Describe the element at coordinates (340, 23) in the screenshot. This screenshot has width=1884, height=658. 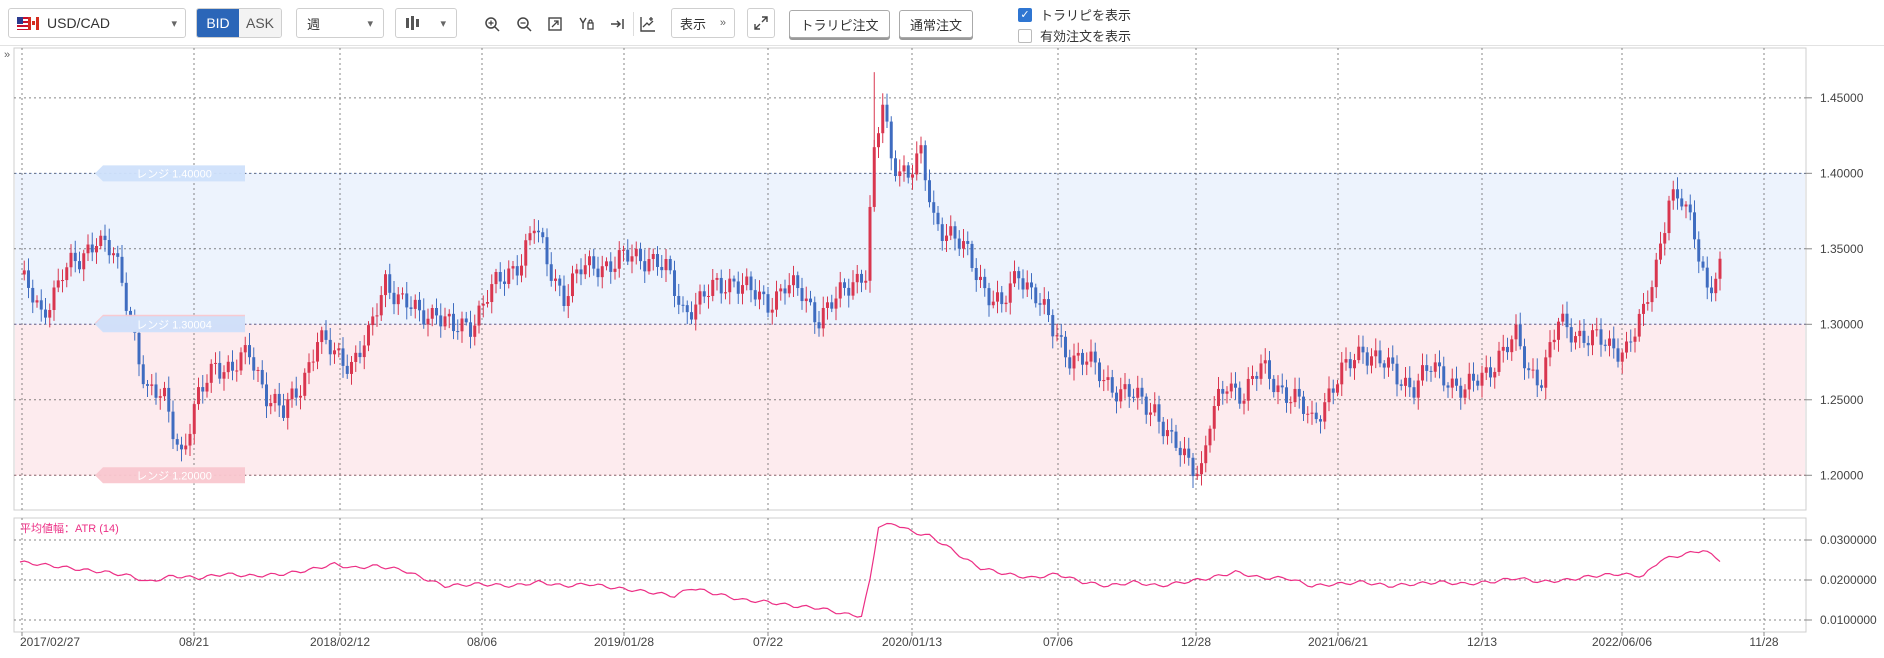
I see `period-selector: 週 ▾` at that location.